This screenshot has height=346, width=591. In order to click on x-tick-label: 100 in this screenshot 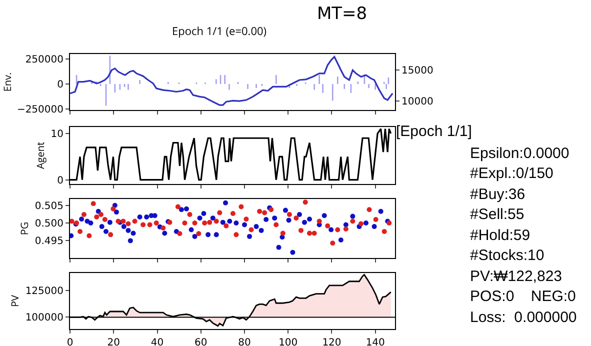, I will do `click(288, 342)`.